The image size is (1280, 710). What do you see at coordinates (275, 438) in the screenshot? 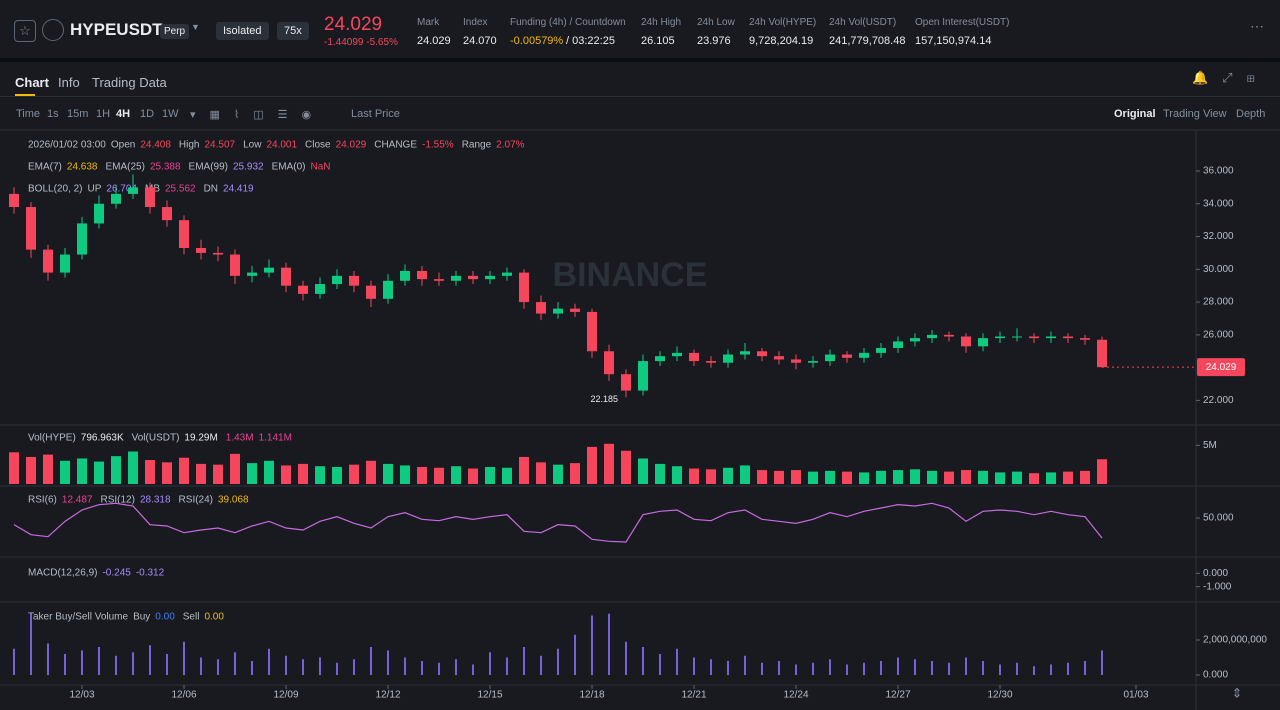
I see `legend-label: 1.141M` at bounding box center [275, 438].